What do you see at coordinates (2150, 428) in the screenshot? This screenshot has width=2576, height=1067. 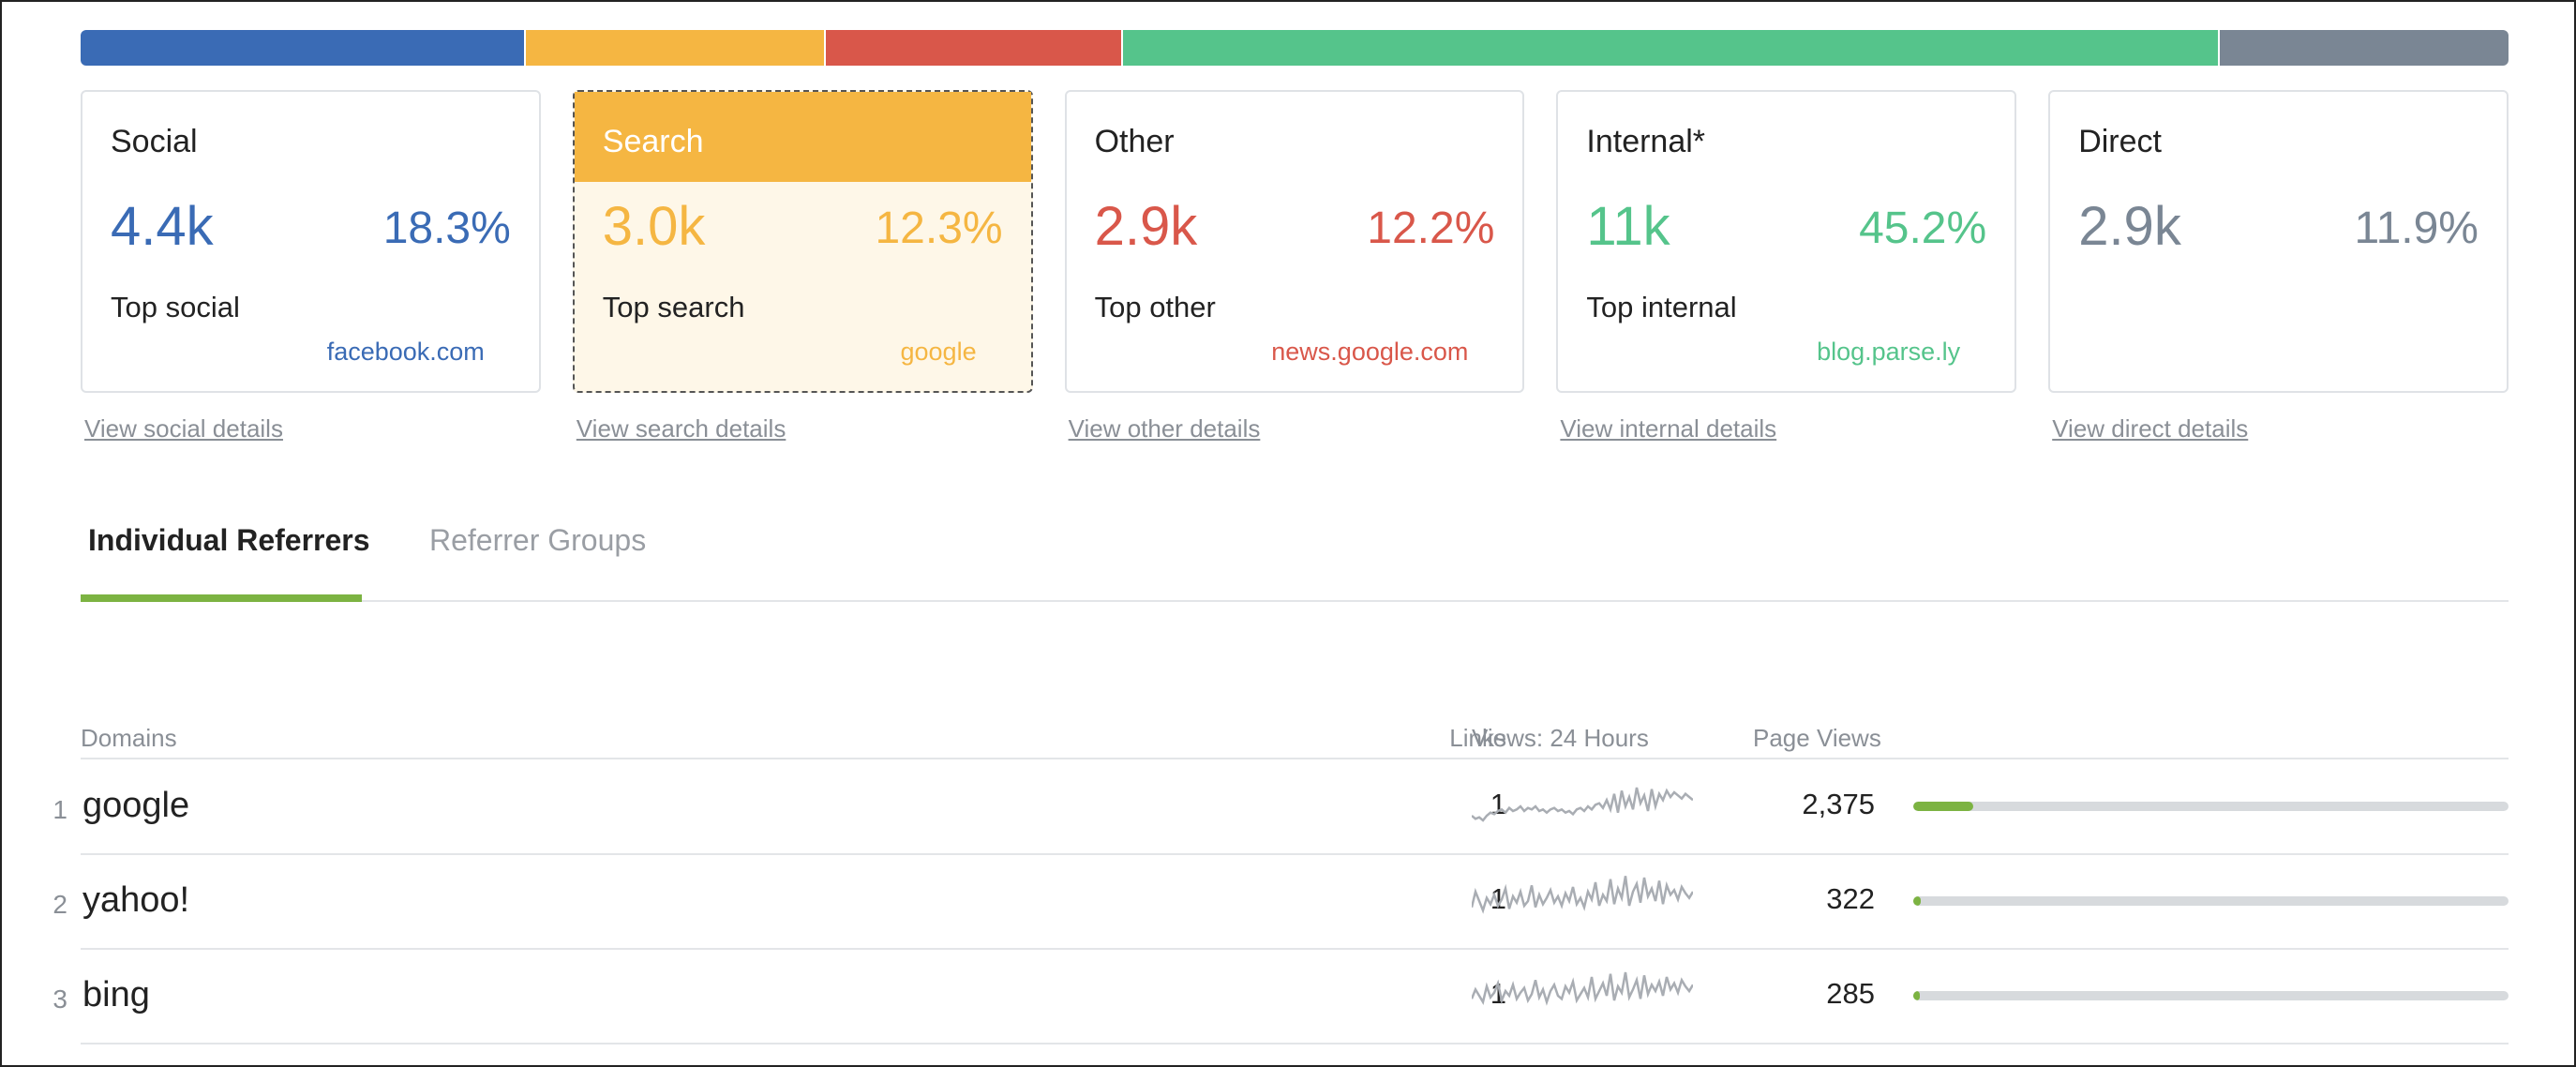 I see `view-direct-details-link: View direct details` at bounding box center [2150, 428].